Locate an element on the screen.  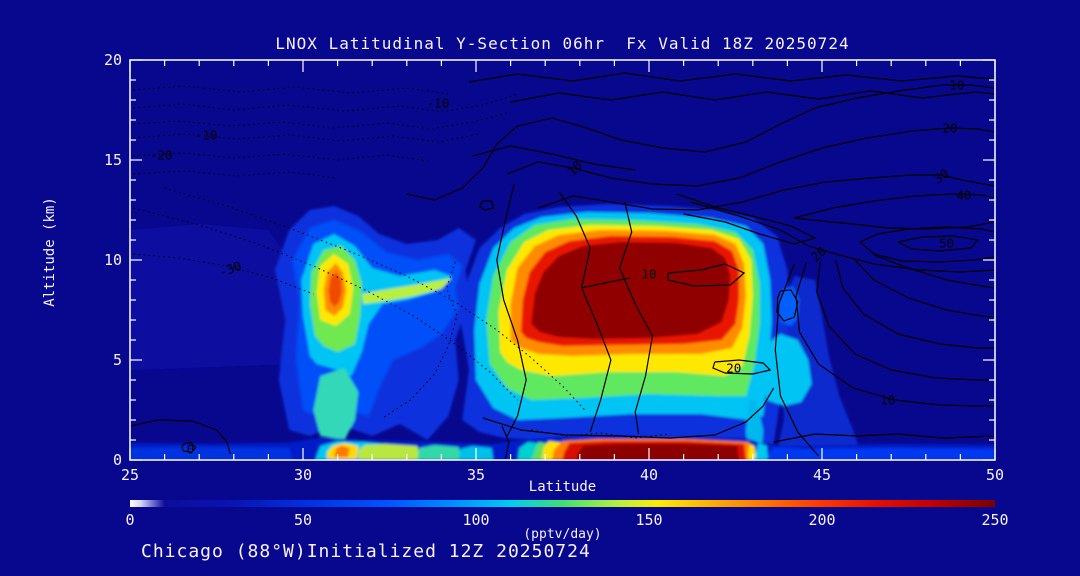
fill-surface-darkred-band is located at coordinates (657, 452).